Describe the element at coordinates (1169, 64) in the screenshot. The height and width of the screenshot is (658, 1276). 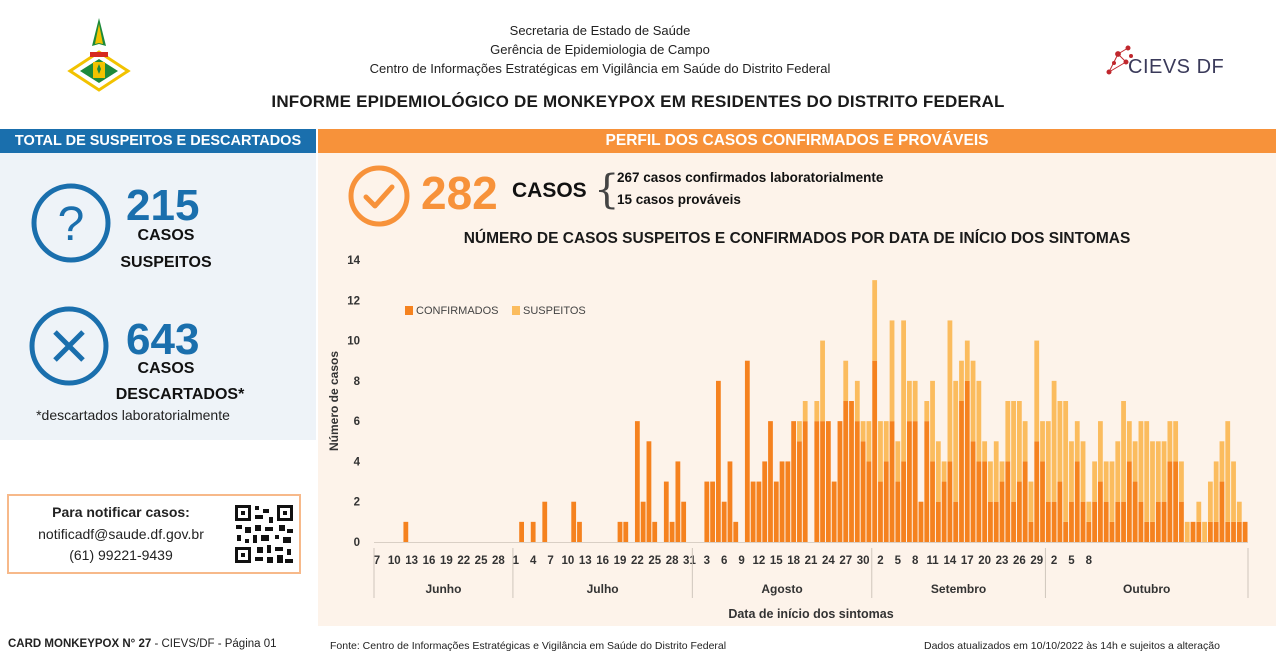
I see `cievs-logo: CIEVS DF` at that location.